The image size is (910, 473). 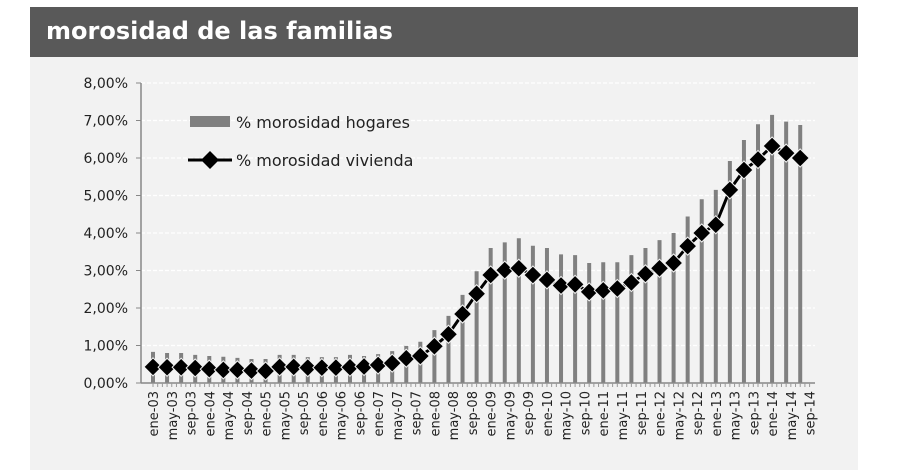 I want to click on x-tick-label: ene-13, so click(x=717, y=413).